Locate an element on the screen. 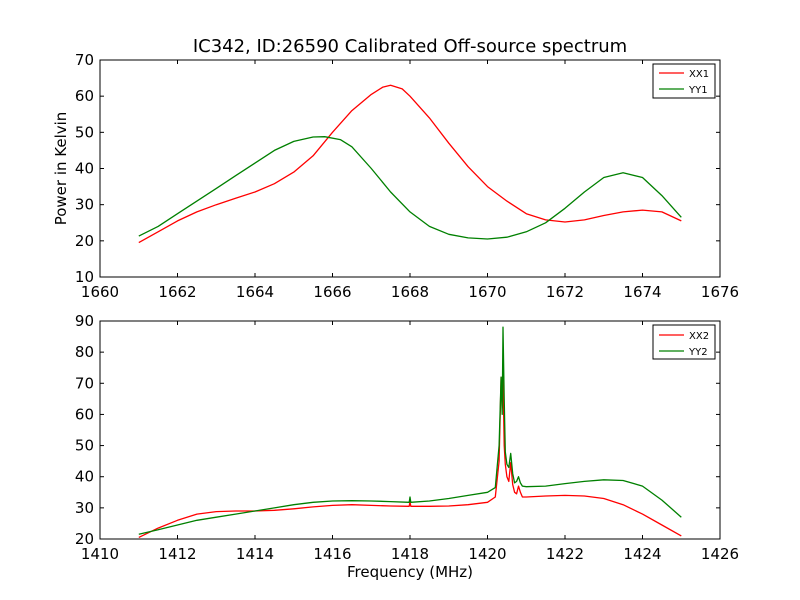 This screenshot has height=600, width=800. bottom-x-tick-label: 1414 is located at coordinates (255, 554).